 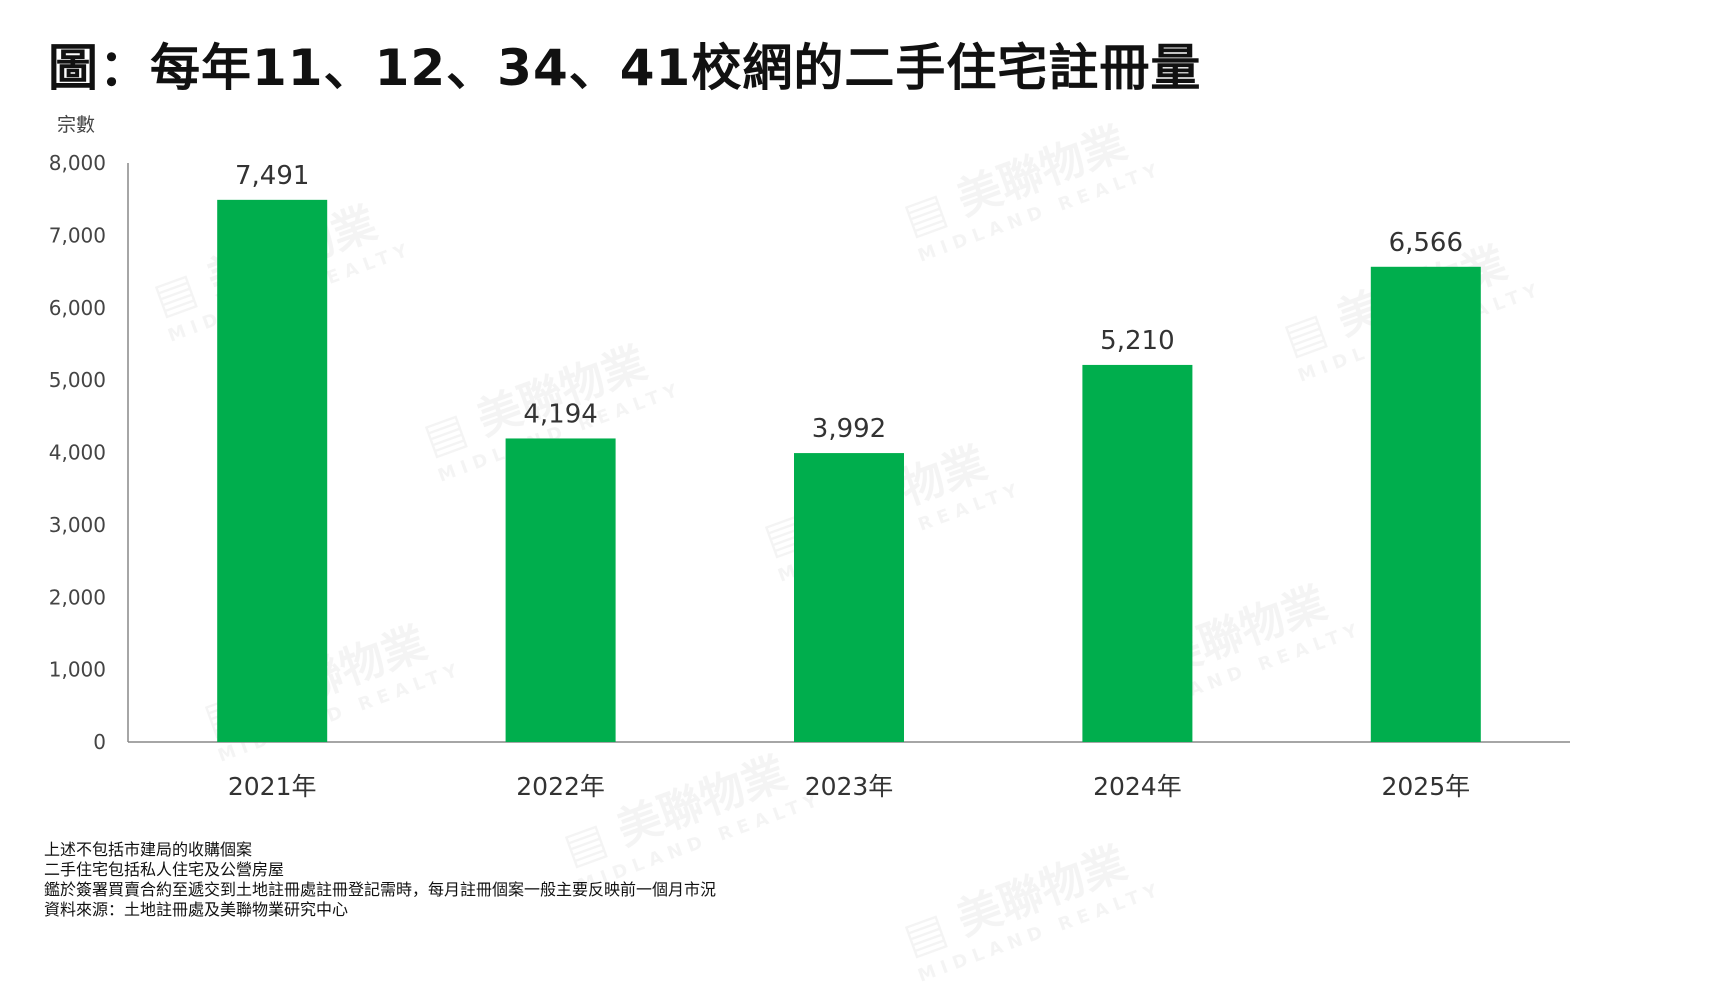 What do you see at coordinates (77, 235) in the screenshot?
I see `y-tick-label: 7,000` at bounding box center [77, 235].